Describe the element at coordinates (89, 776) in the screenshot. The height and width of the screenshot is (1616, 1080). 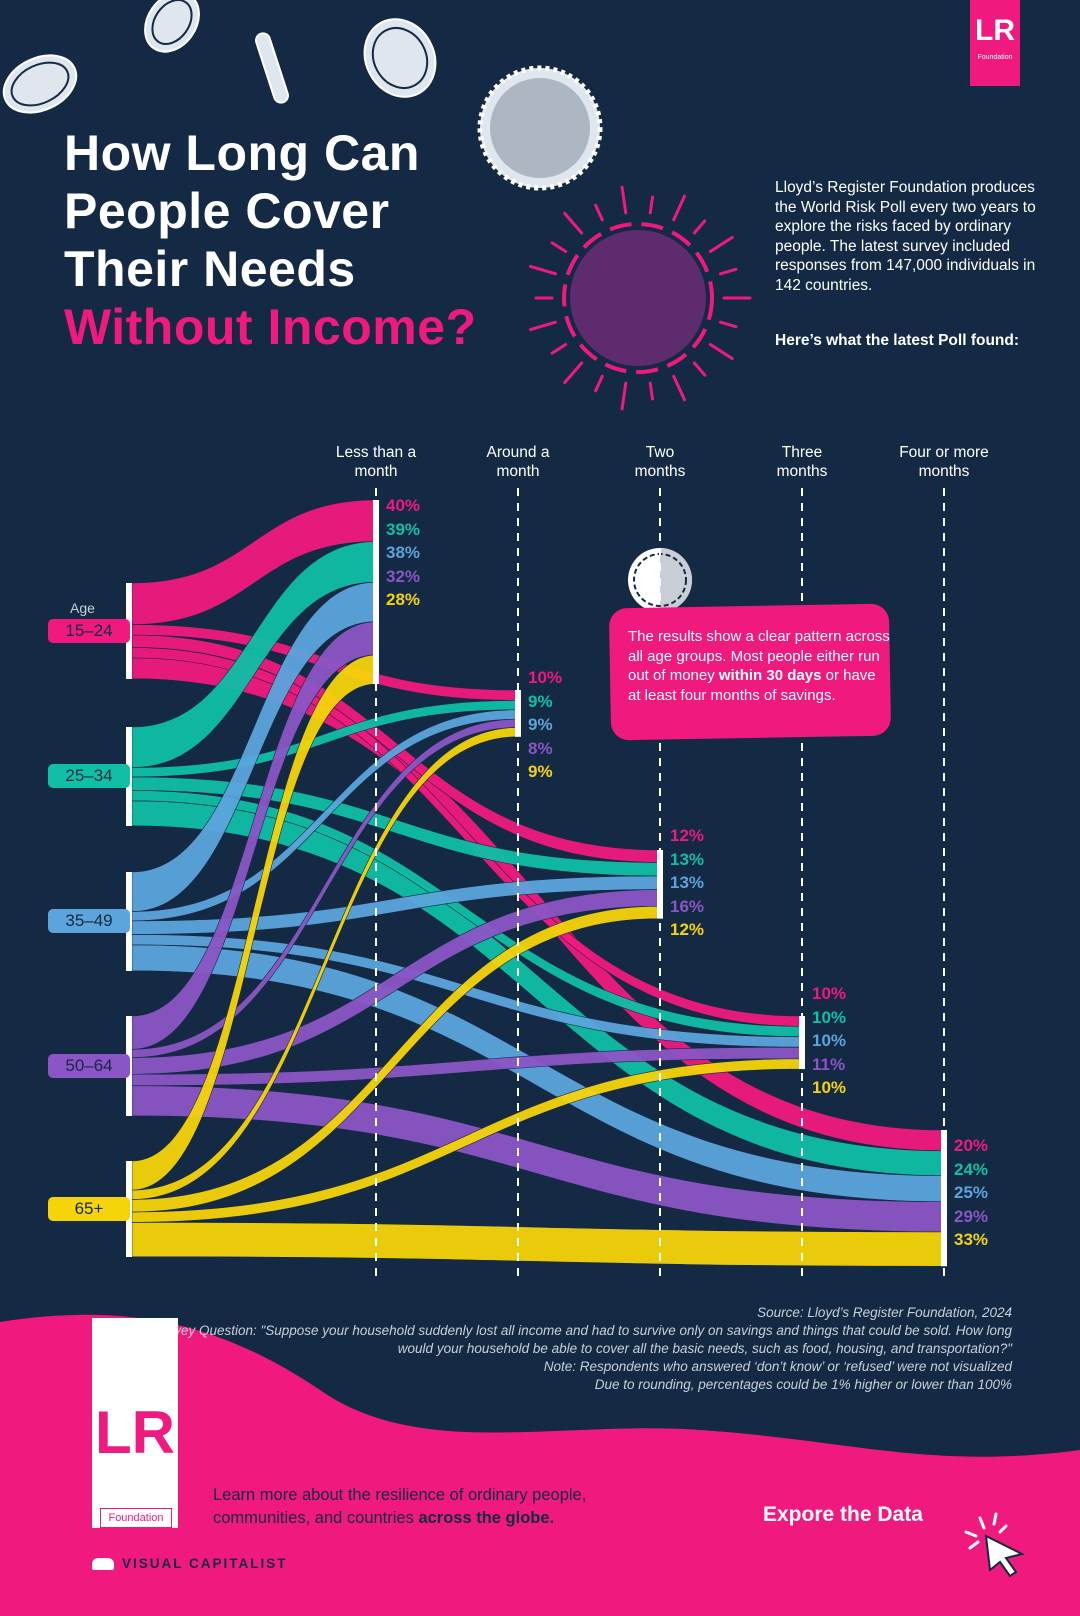
I see `age-label: 25–34` at that location.